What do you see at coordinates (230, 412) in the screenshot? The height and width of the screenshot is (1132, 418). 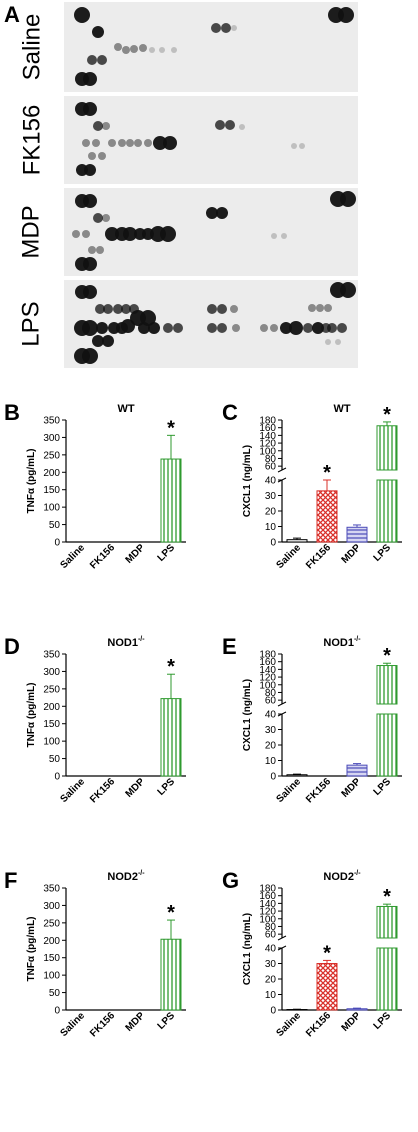 I see `panel-c-label: C` at bounding box center [230, 412].